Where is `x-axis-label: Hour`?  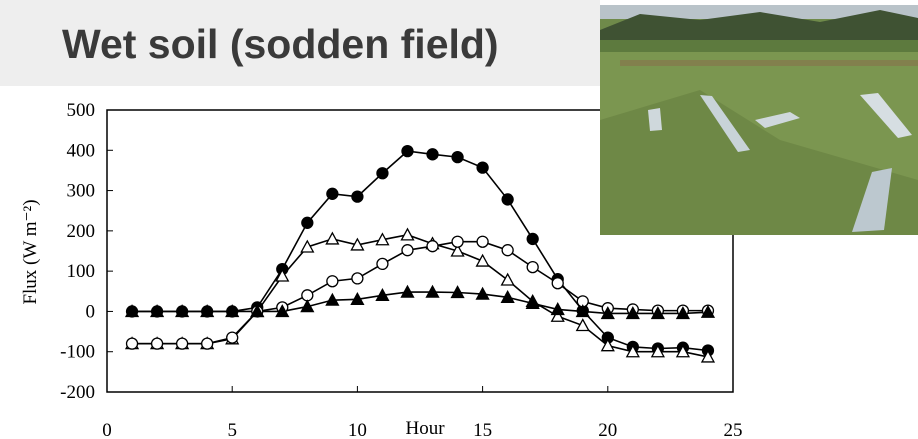 x-axis-label: Hour is located at coordinates (425, 428).